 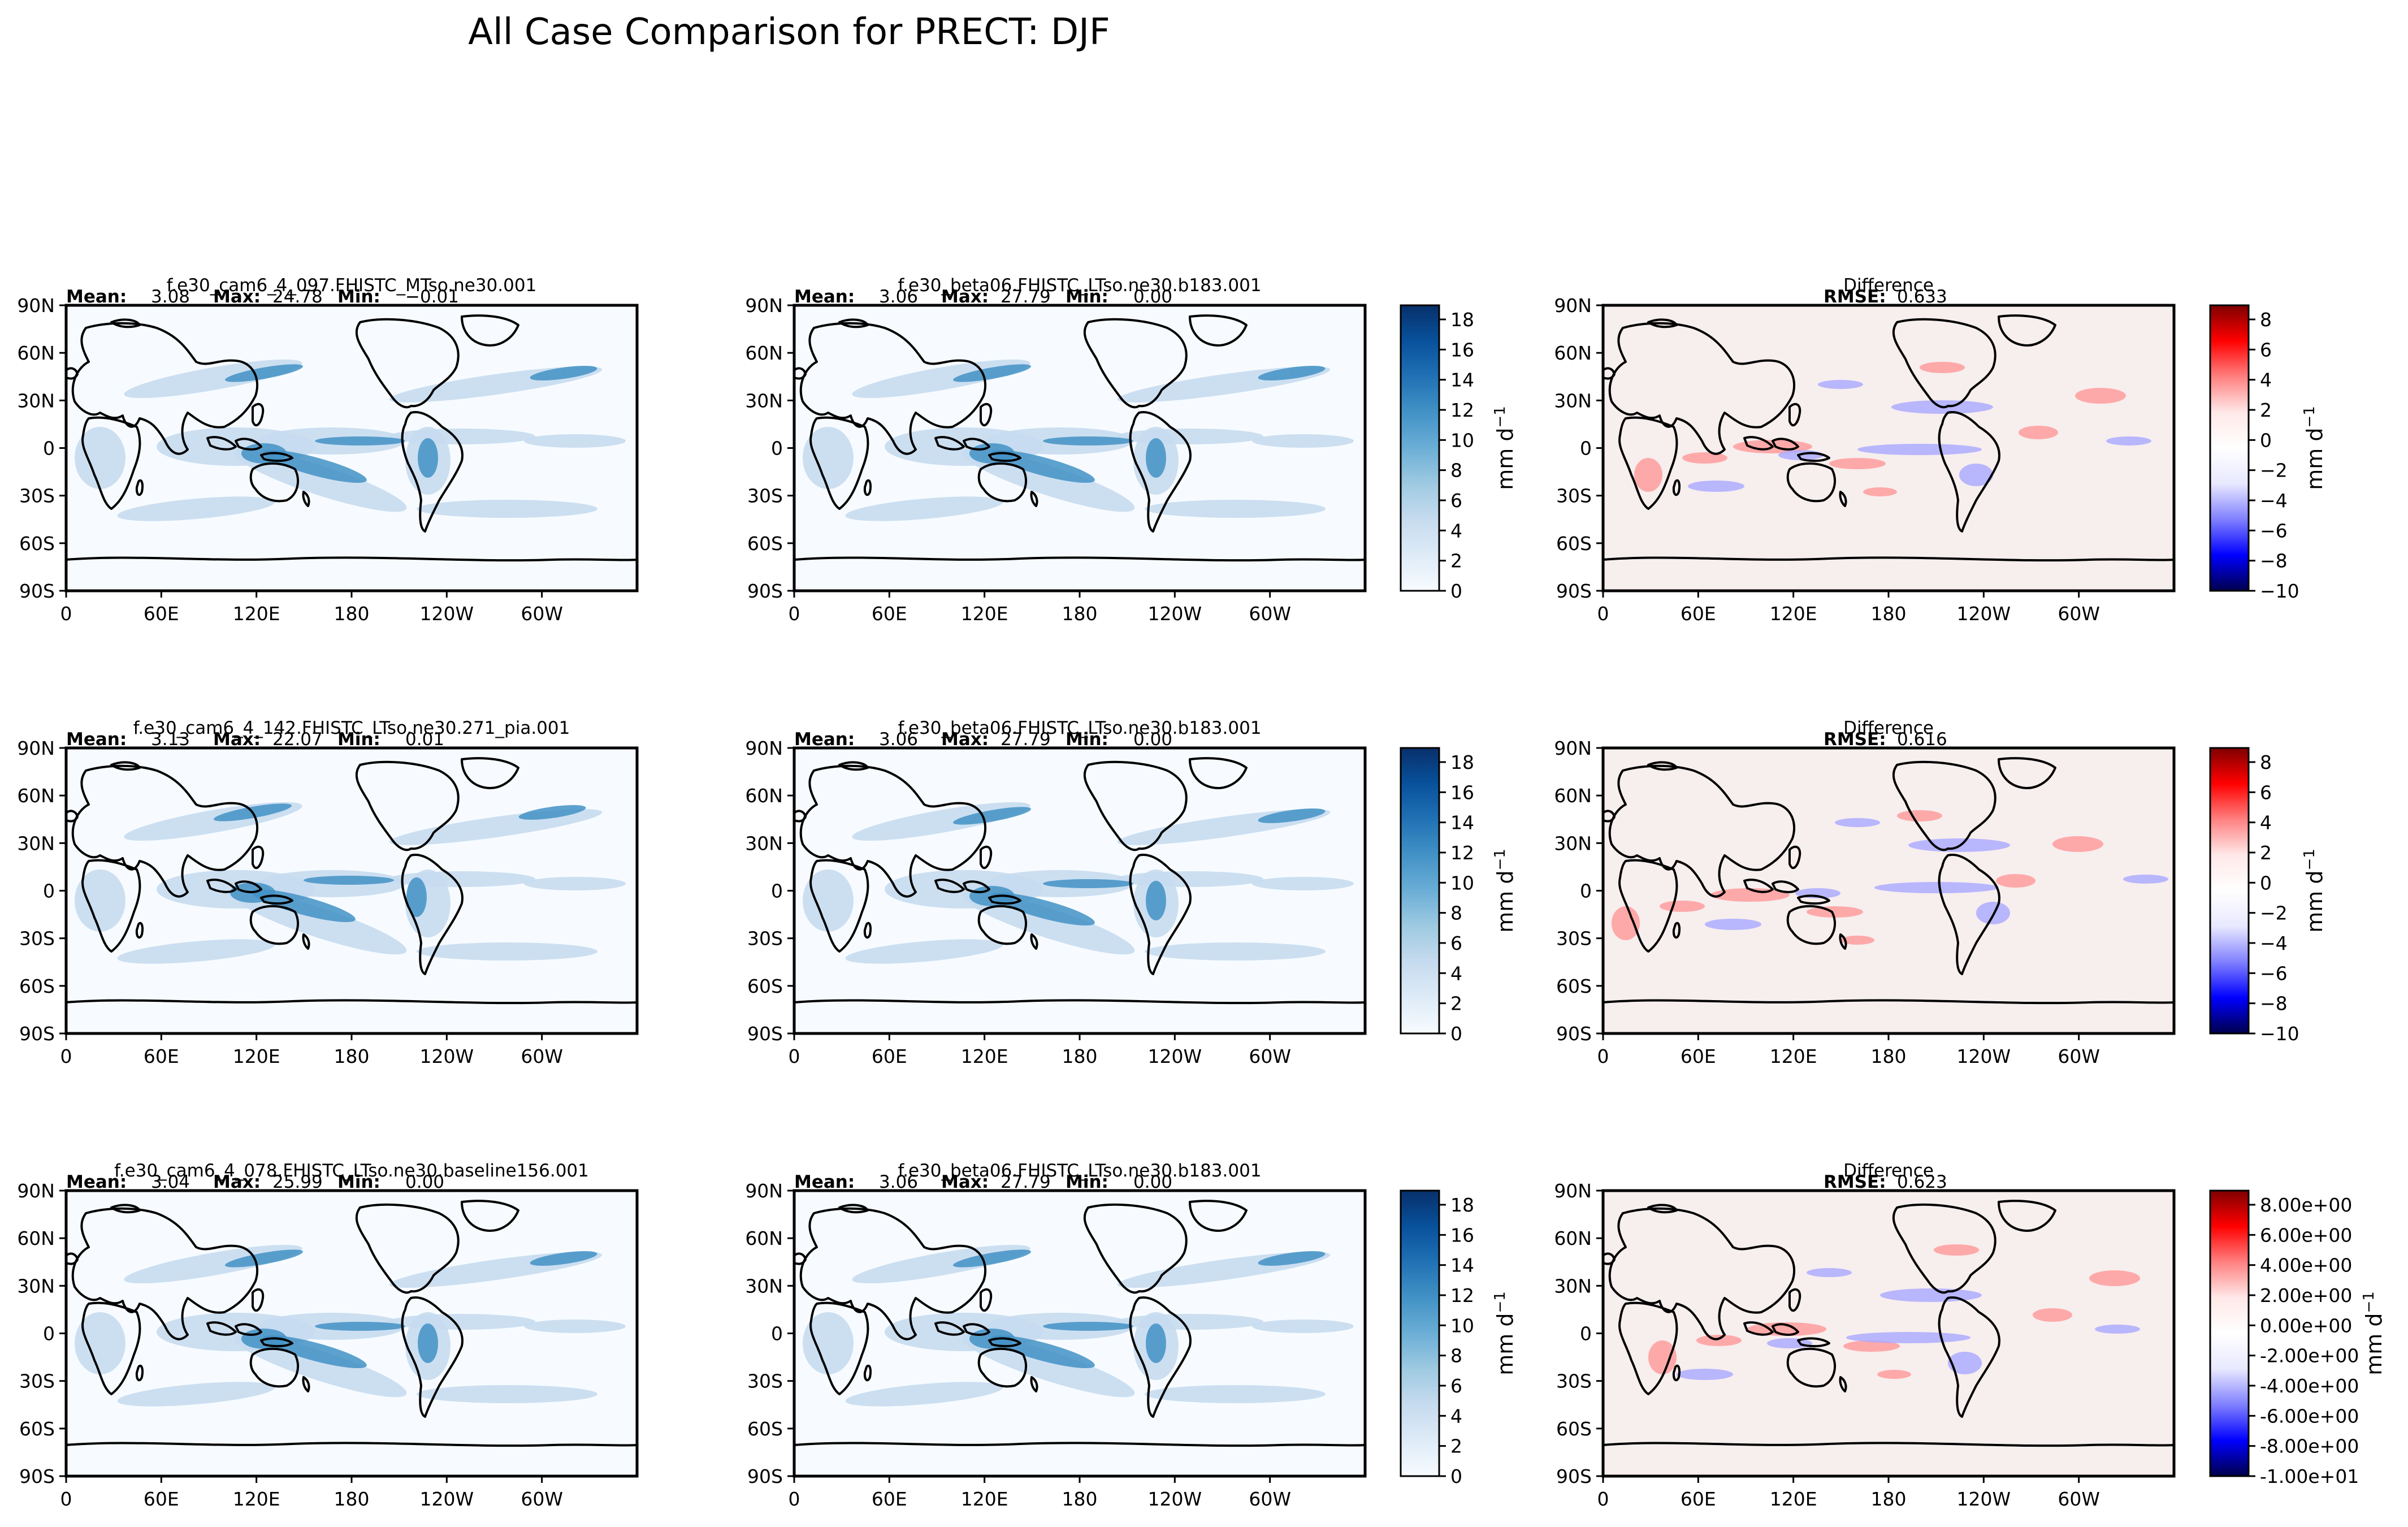 I want to click on colorbar-tick-label: −2, so click(x=2274, y=471).